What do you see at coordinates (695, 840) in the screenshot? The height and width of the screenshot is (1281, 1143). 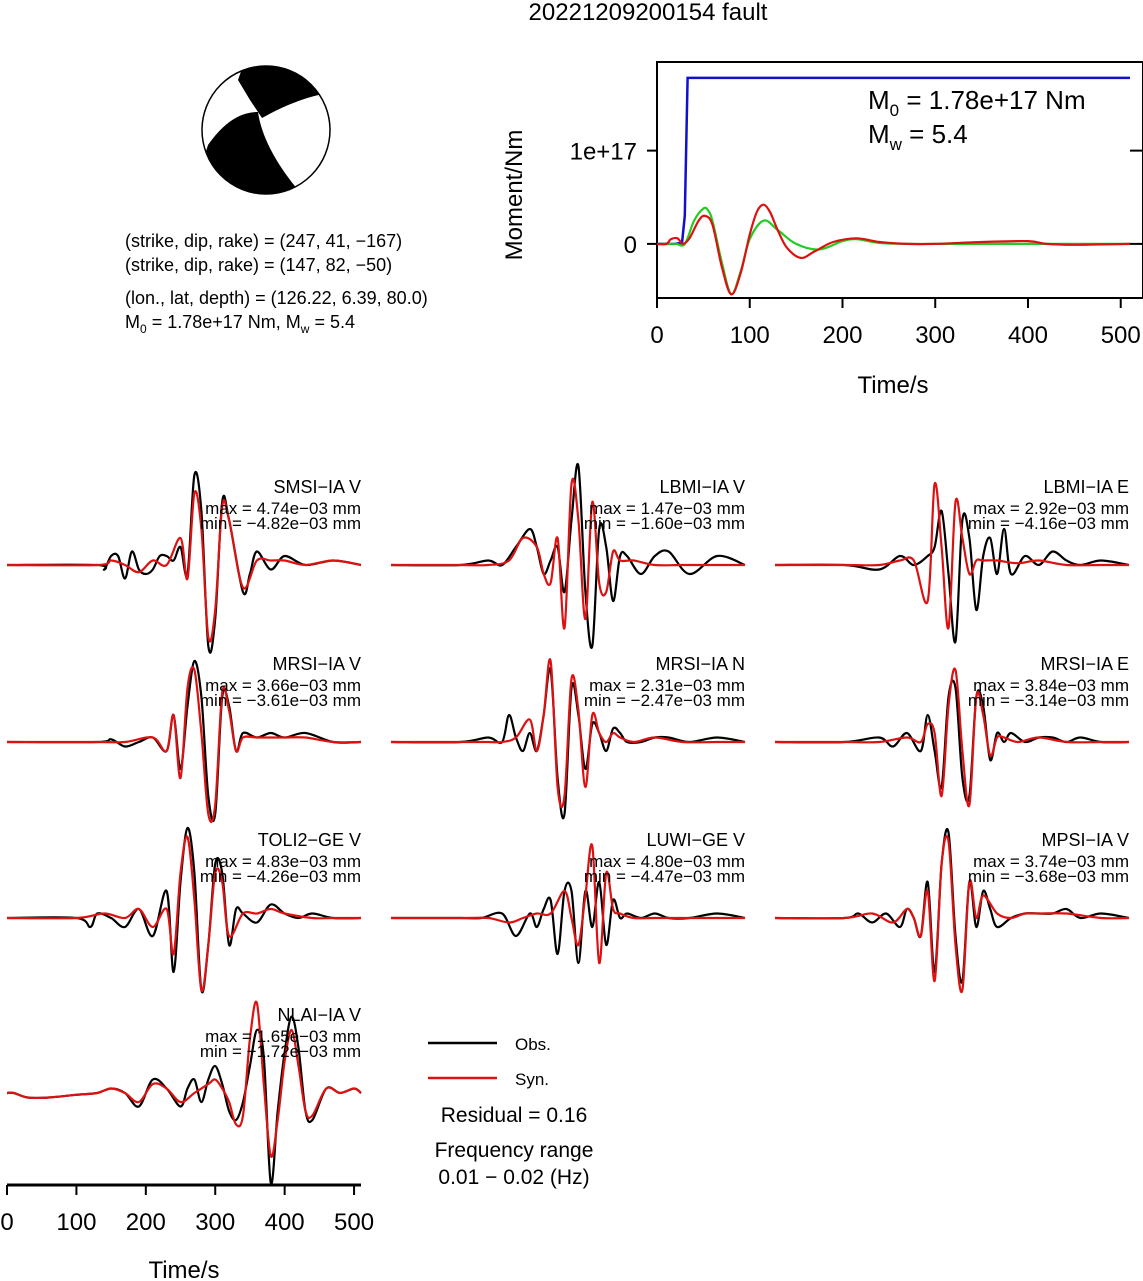 I see `station-name: LUWI−GE V` at bounding box center [695, 840].